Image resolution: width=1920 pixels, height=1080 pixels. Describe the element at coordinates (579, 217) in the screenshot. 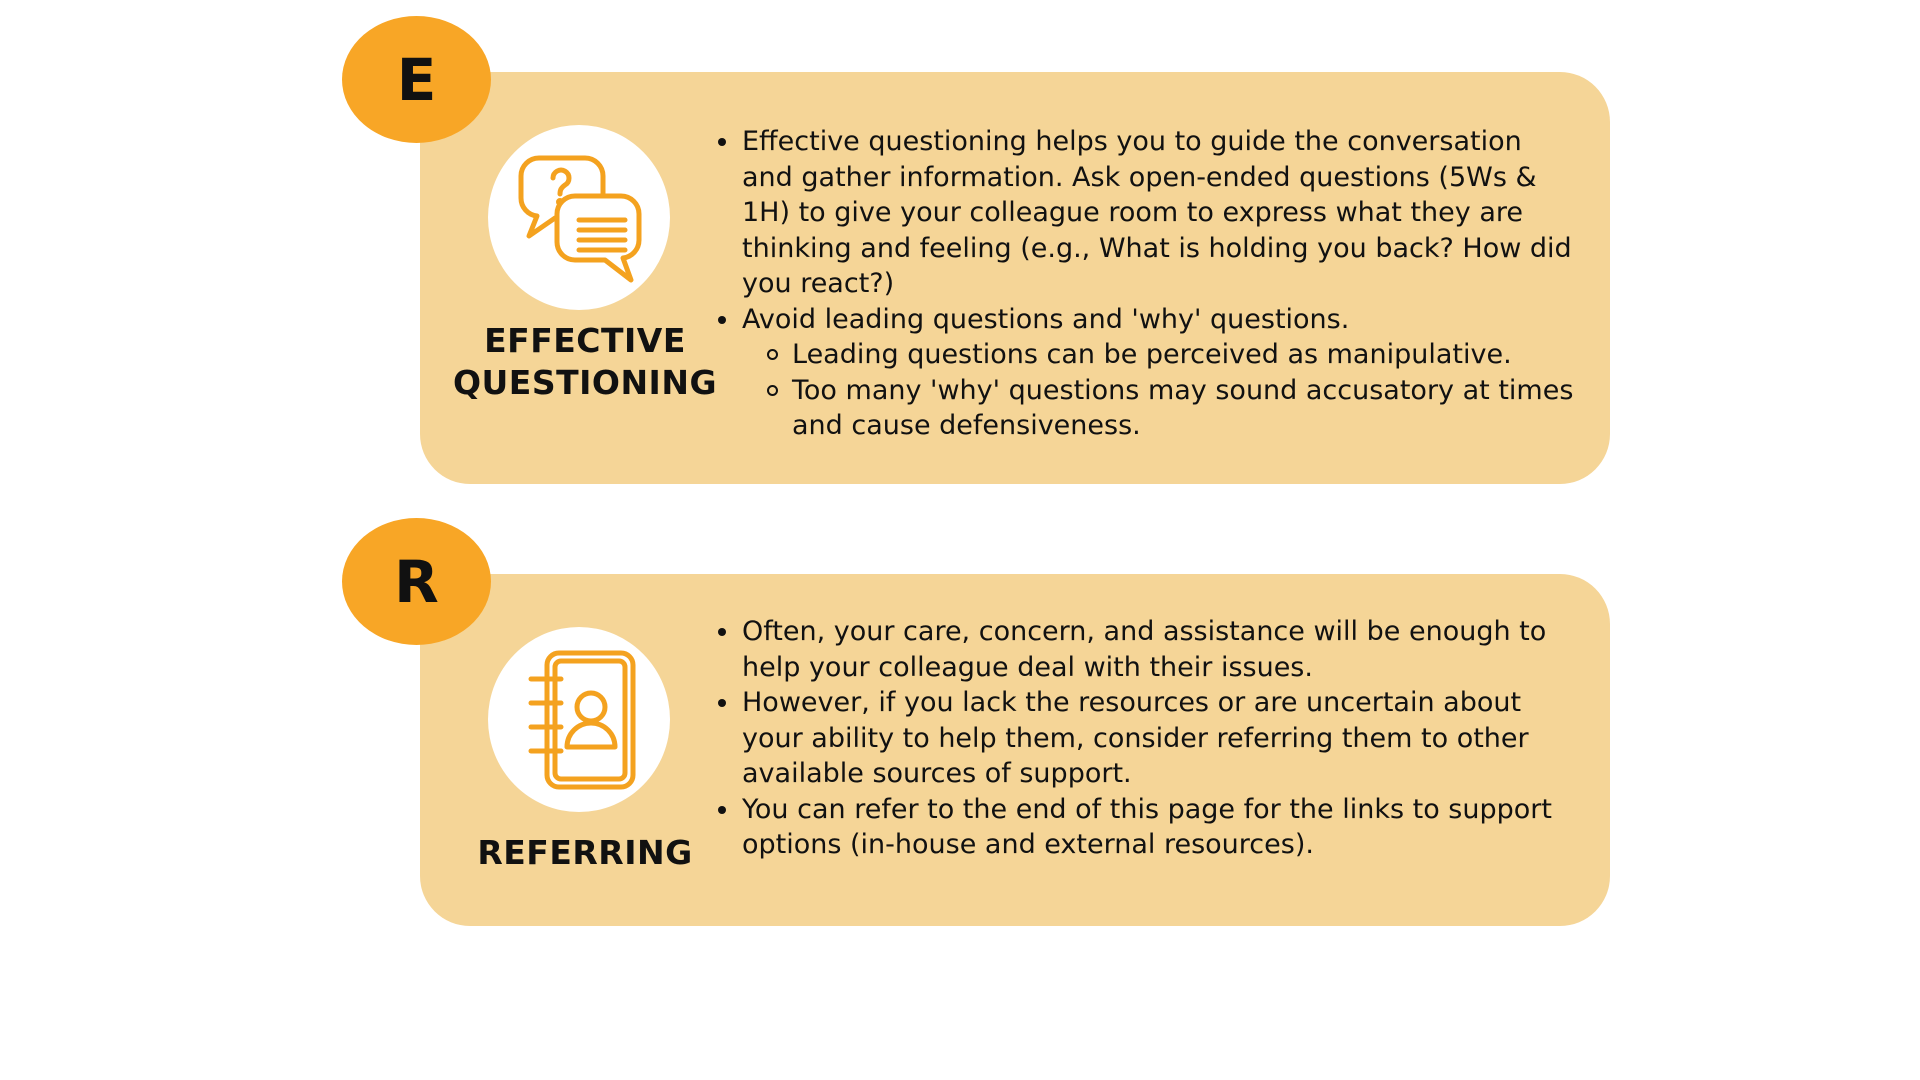

I see `question-chat-bubbles-icon` at that location.